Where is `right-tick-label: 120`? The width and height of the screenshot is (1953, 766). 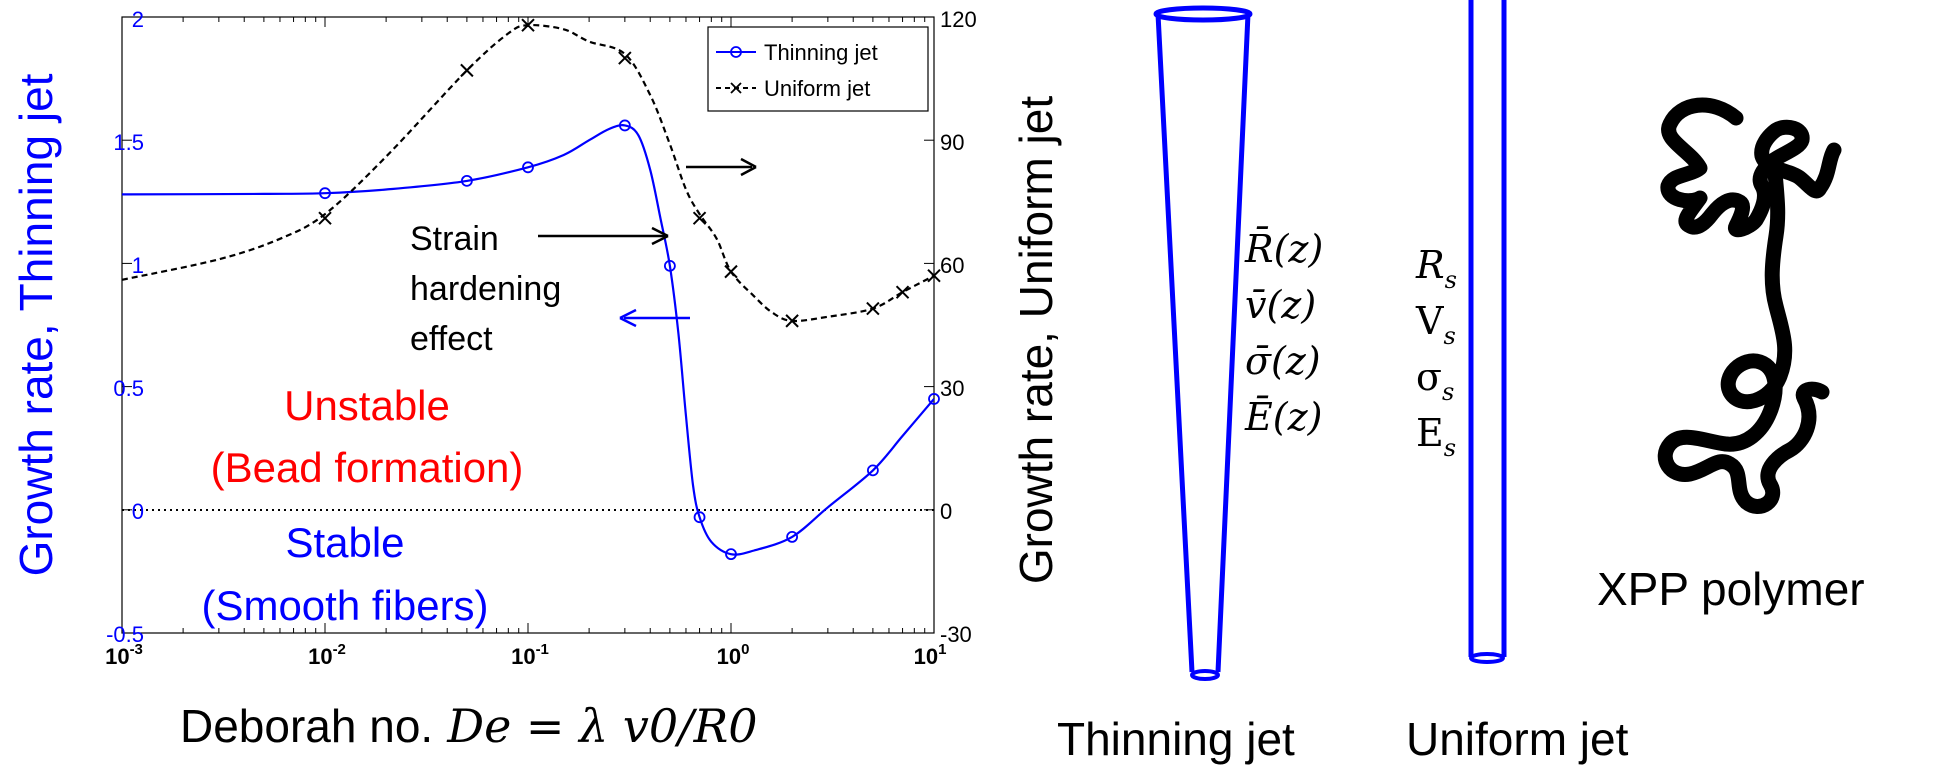 right-tick-label: 120 is located at coordinates (958, 19).